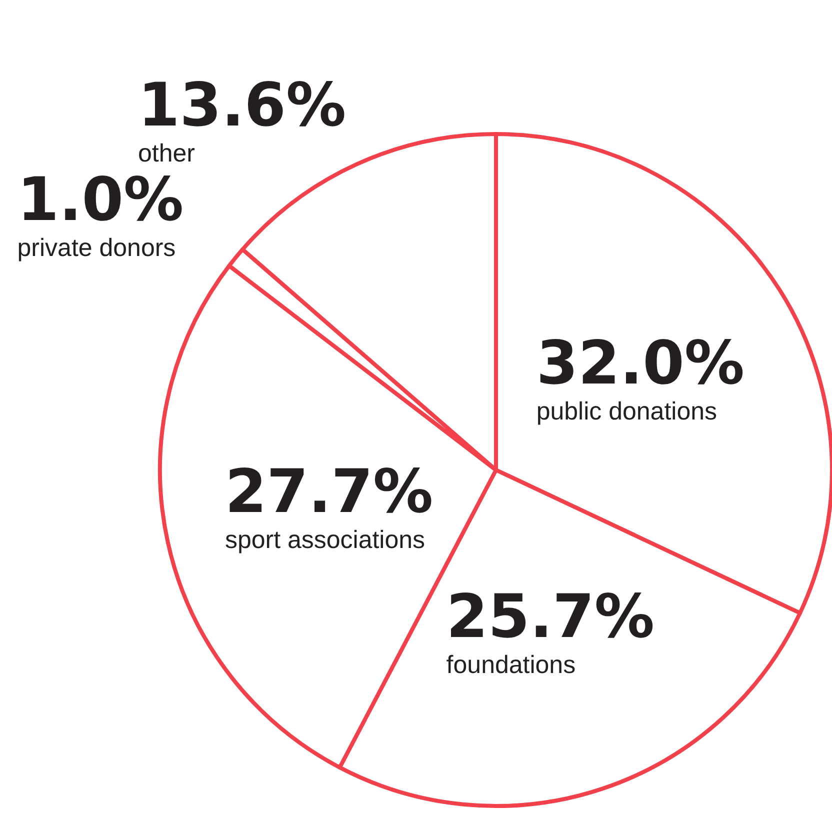 Image resolution: width=832 pixels, height=814 pixels. Describe the element at coordinates (640, 363) in the screenshot. I see `data-label: 32.0%` at that location.